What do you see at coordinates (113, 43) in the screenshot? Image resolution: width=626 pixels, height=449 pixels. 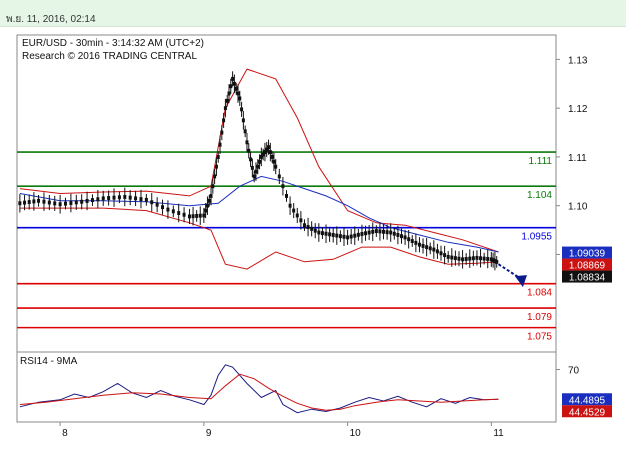 I see `chart-title: EUR/USD - 30min - 3:14:32 AM (UTC+2)` at bounding box center [113, 43].